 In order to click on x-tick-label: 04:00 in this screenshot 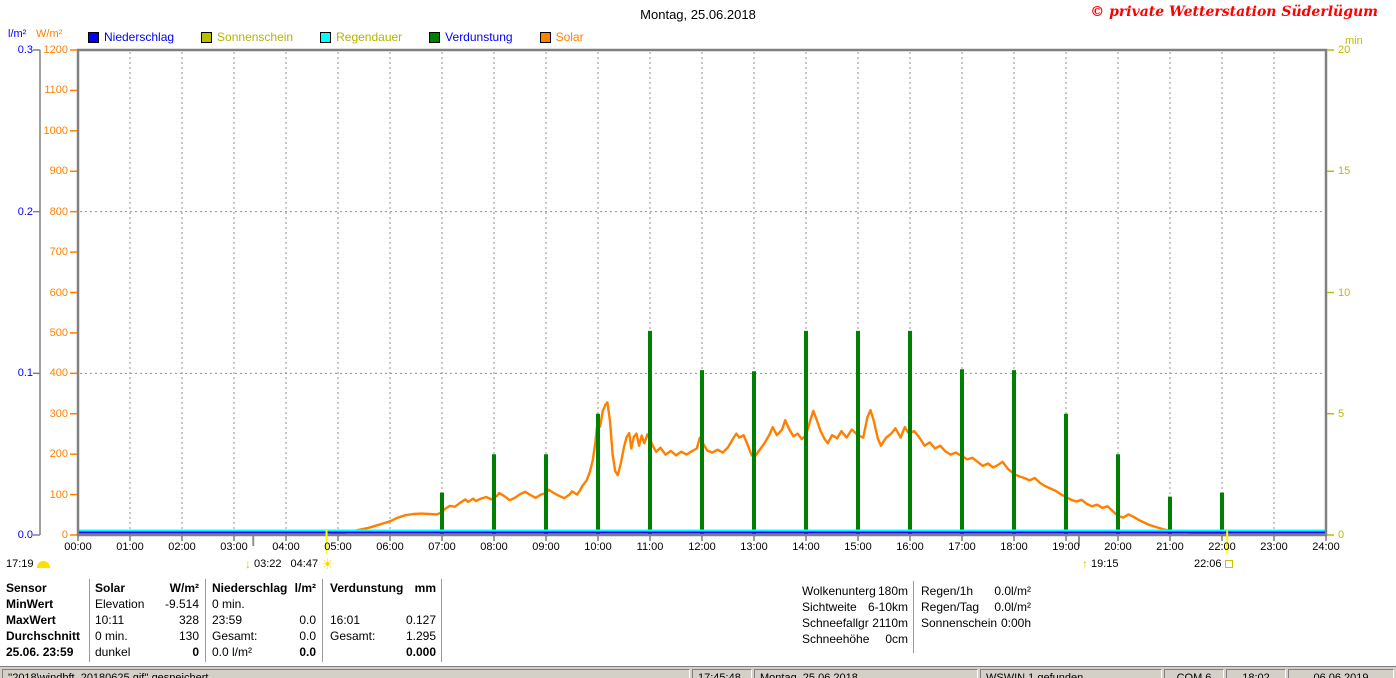, I will do `click(286, 547)`.